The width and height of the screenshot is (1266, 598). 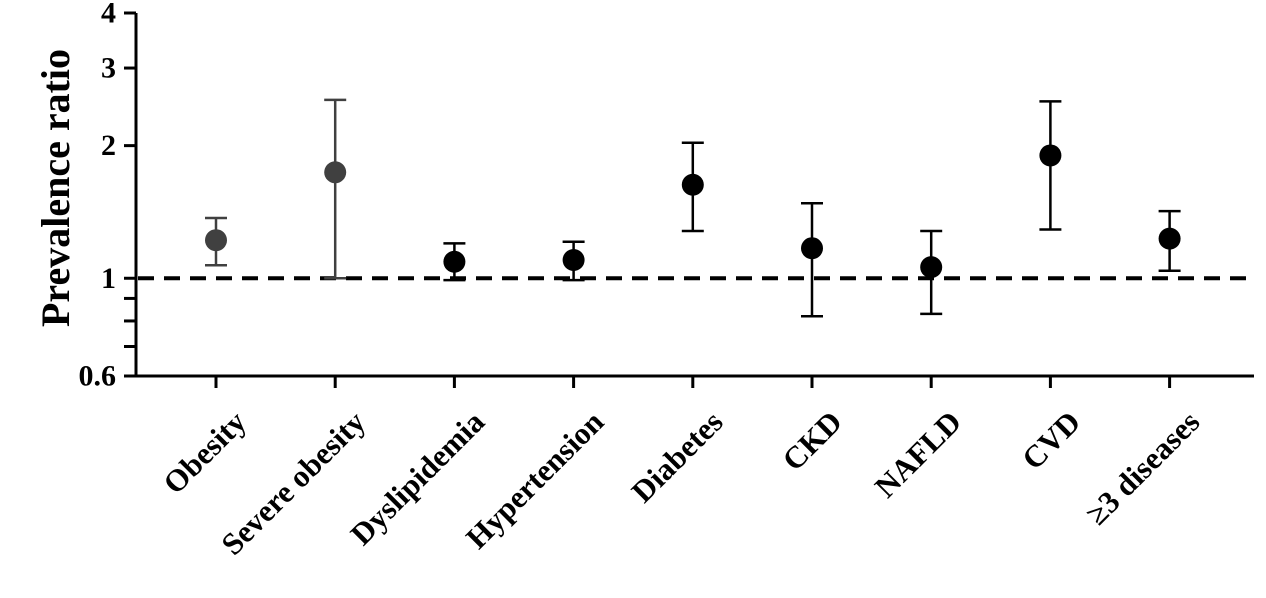 What do you see at coordinates (1051, 440) in the screenshot?
I see `x-category-label: CVD` at bounding box center [1051, 440].